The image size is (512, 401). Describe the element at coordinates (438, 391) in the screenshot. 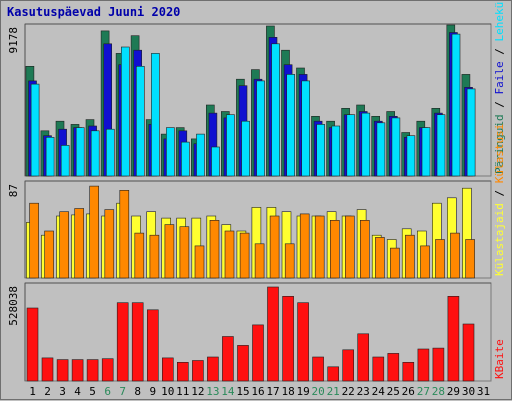

I see `x-tick-label: 28` at that location.